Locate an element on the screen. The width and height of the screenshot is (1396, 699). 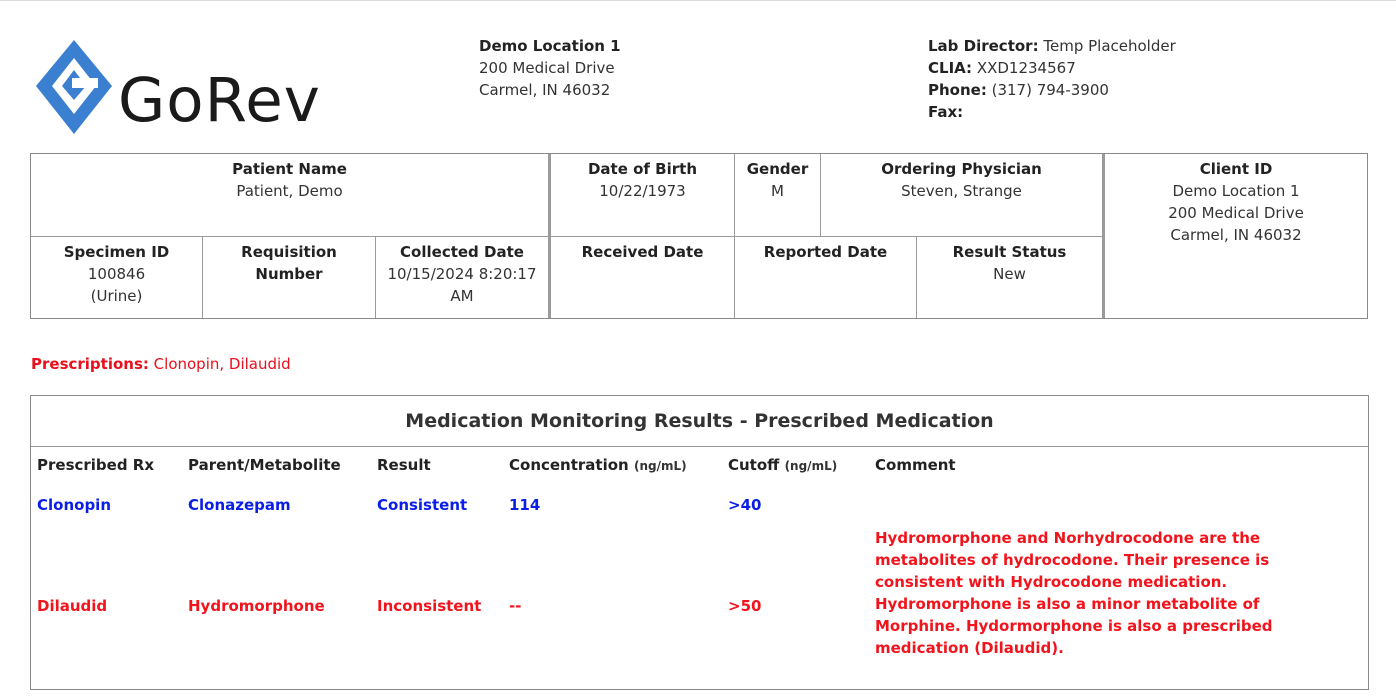
reported-date-cell: Reported Date is located at coordinates (825, 250).